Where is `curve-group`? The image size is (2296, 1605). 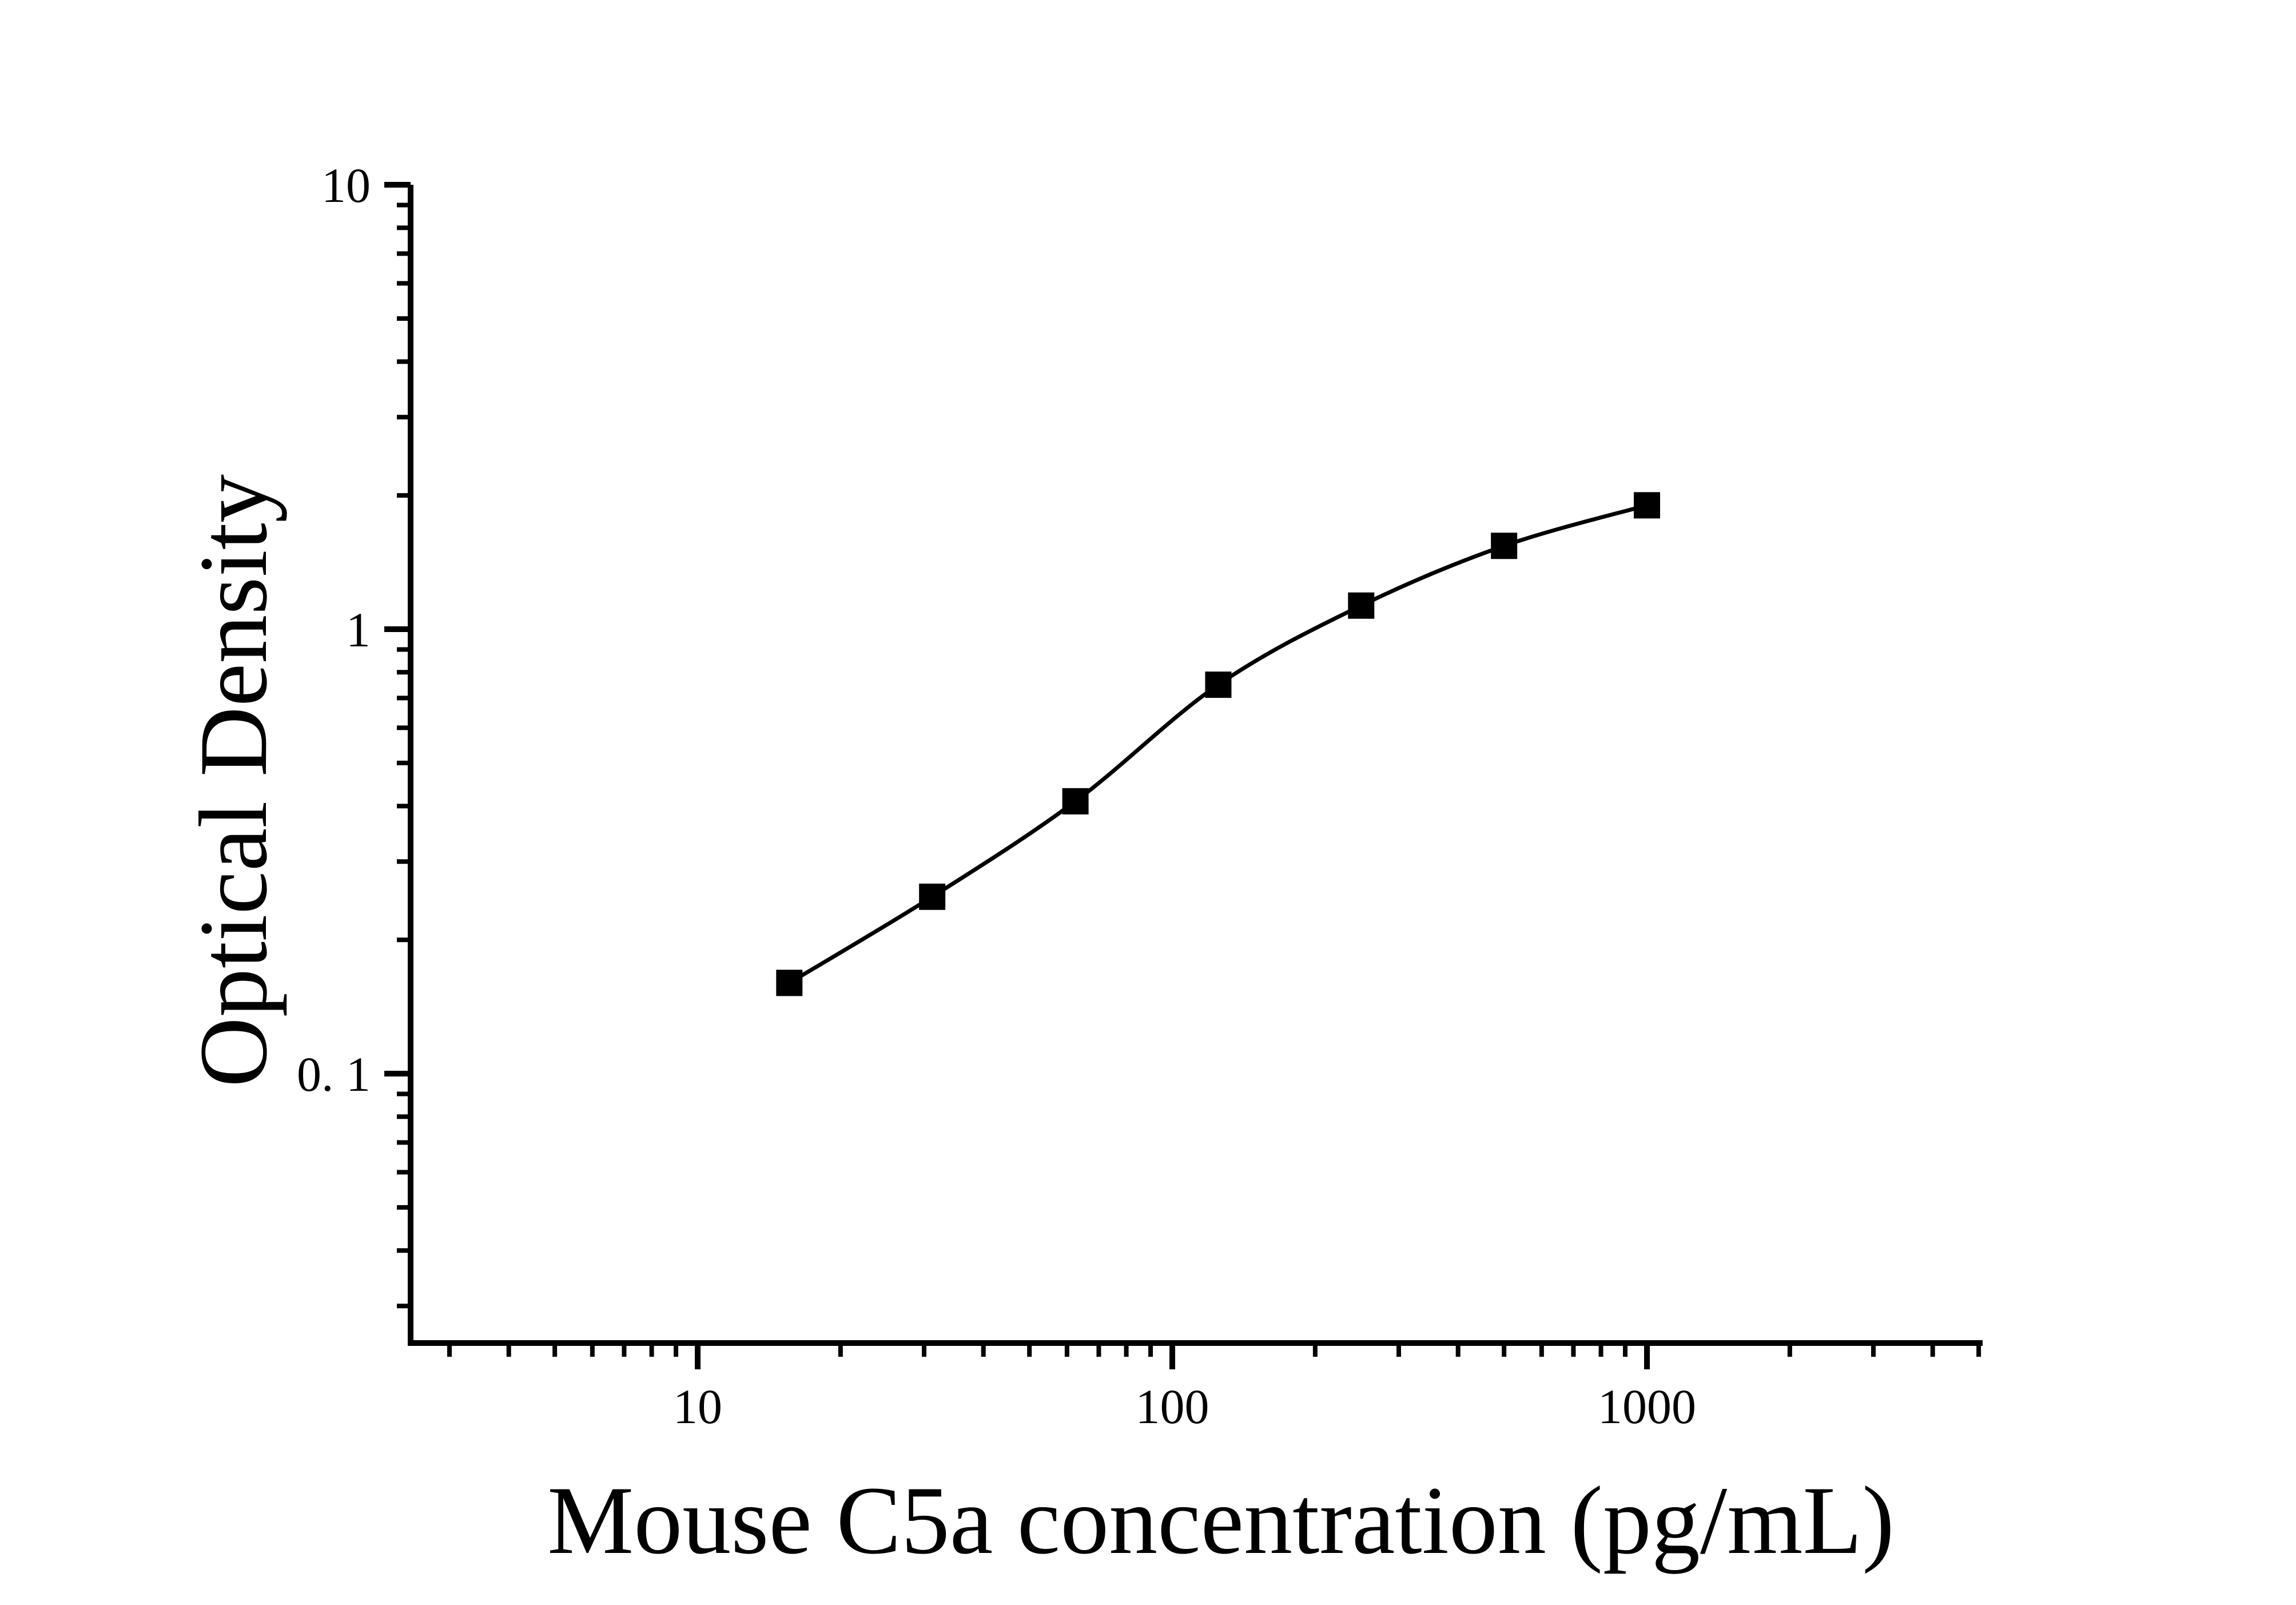 curve-group is located at coordinates (1218, 744).